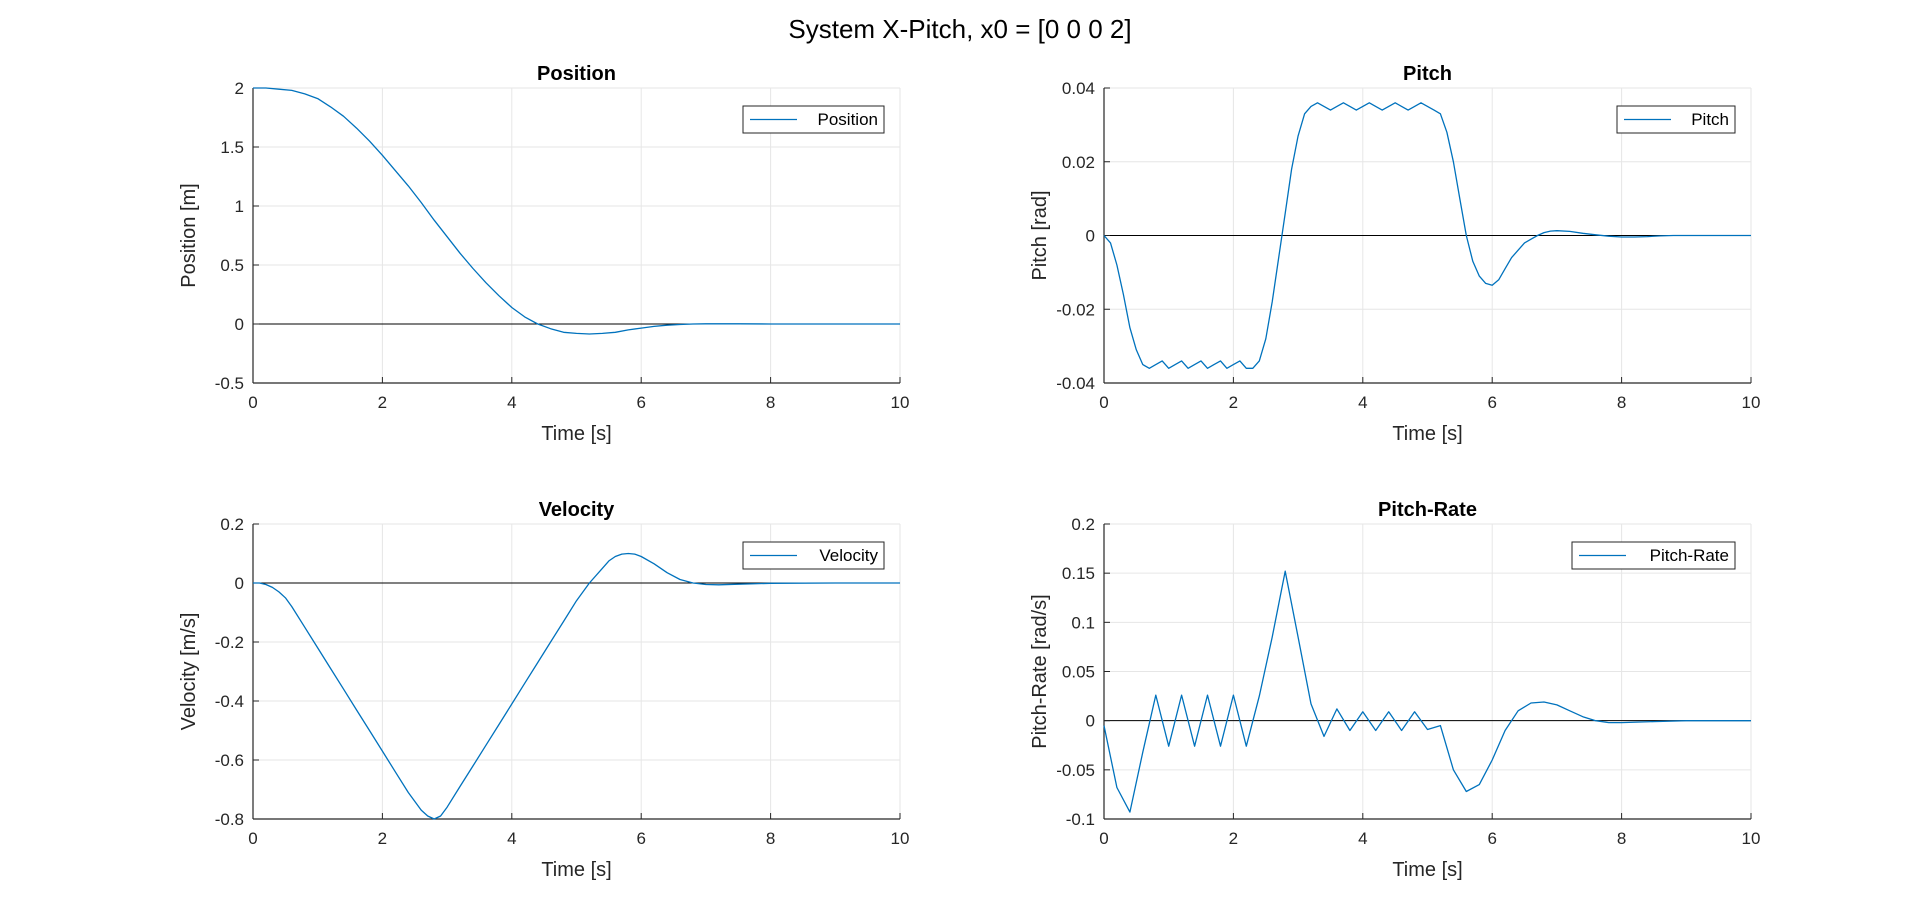  I want to click on chart-title: Position, so click(576, 74).